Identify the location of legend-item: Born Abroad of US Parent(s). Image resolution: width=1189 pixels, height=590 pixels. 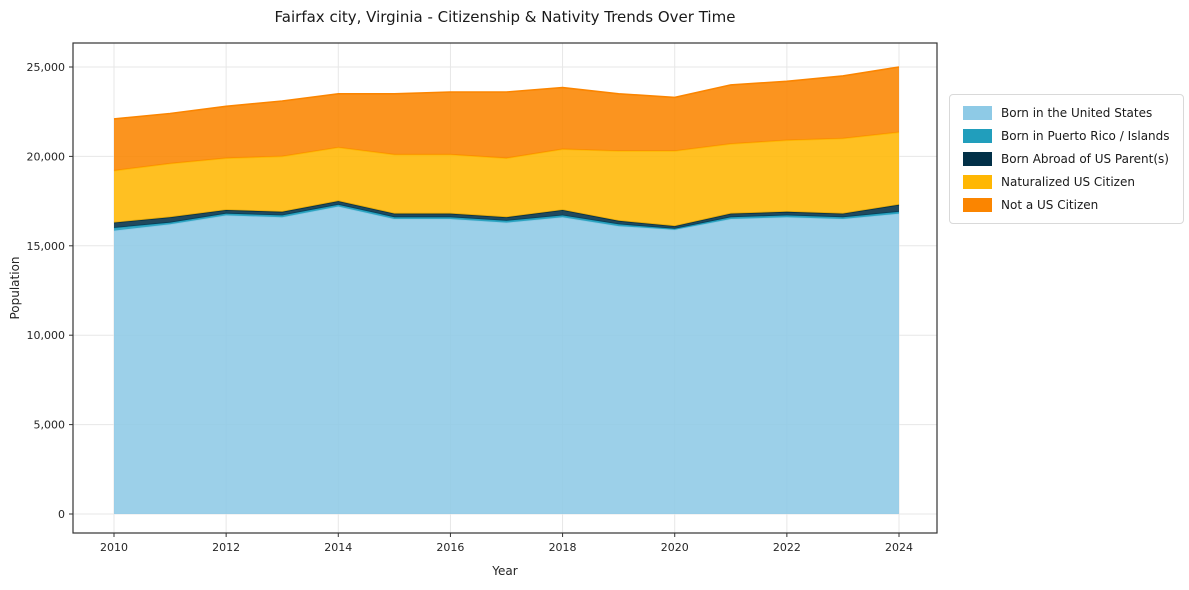
(1066, 159).